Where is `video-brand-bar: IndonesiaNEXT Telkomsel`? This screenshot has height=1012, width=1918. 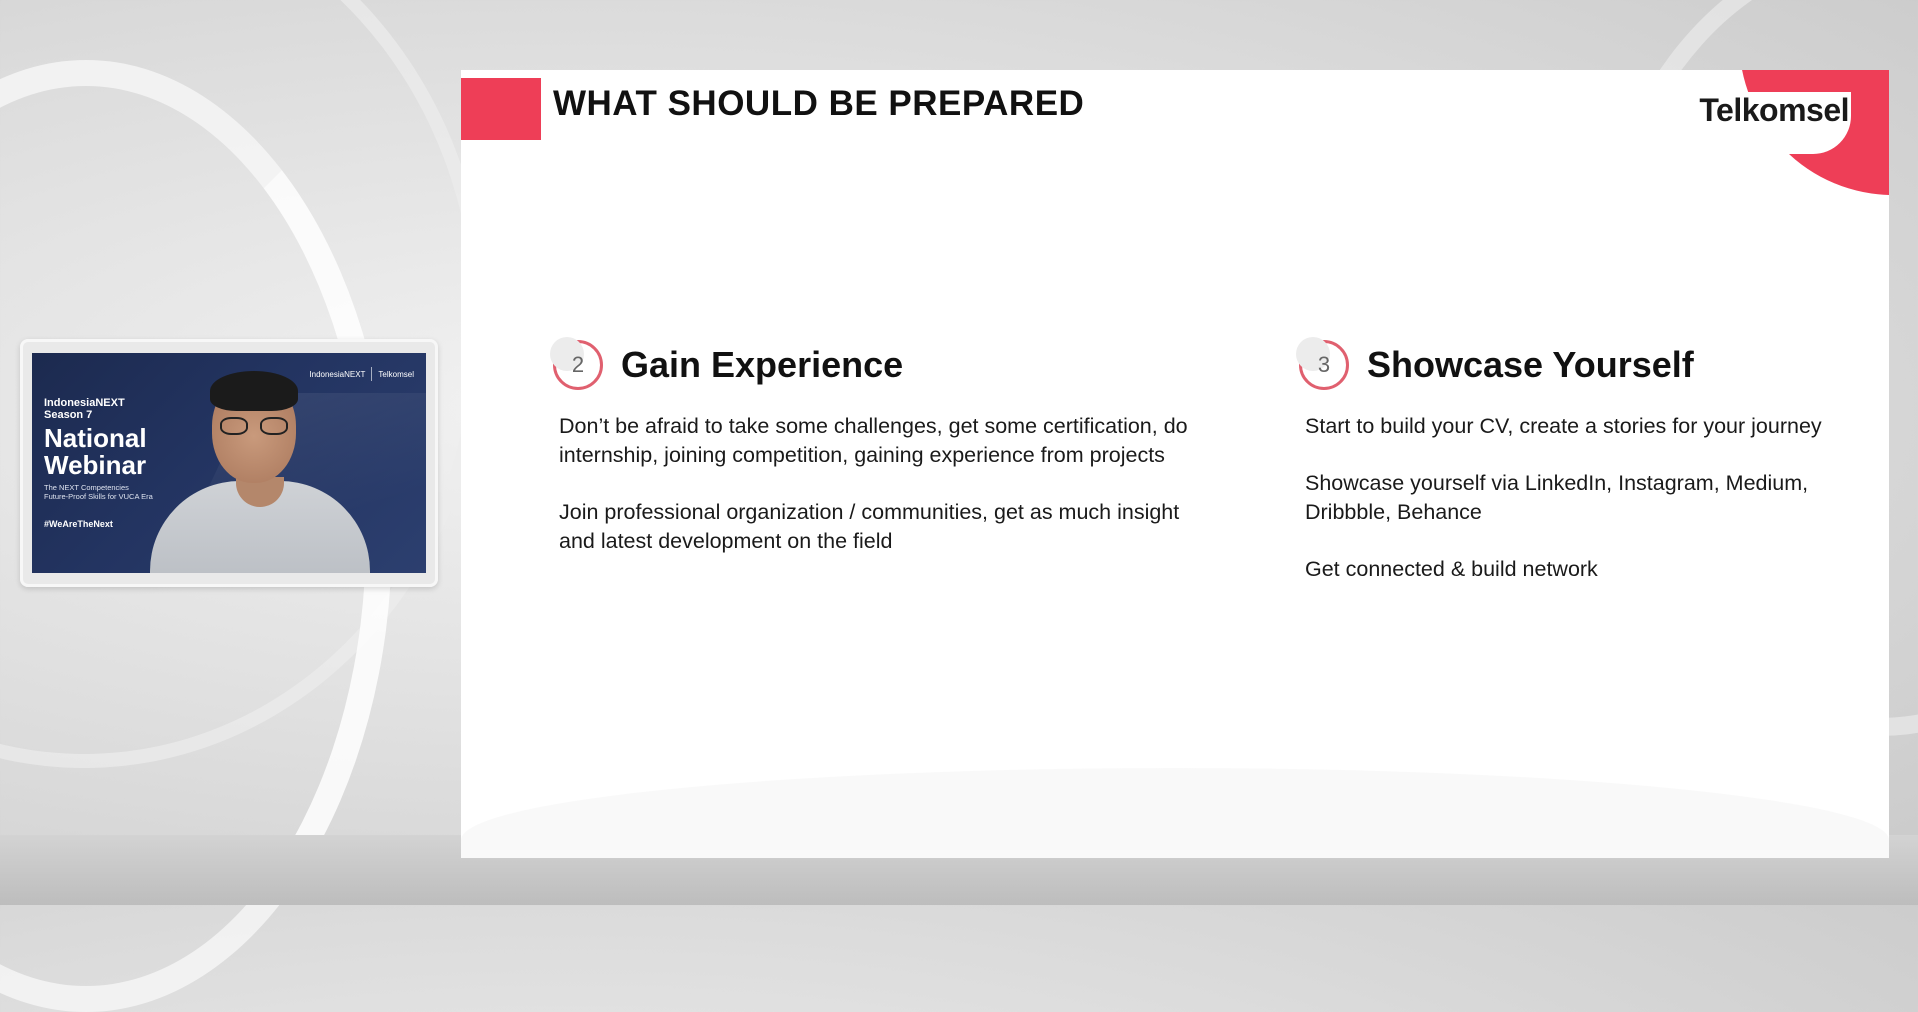 video-brand-bar: IndonesiaNEXT Telkomsel is located at coordinates (361, 374).